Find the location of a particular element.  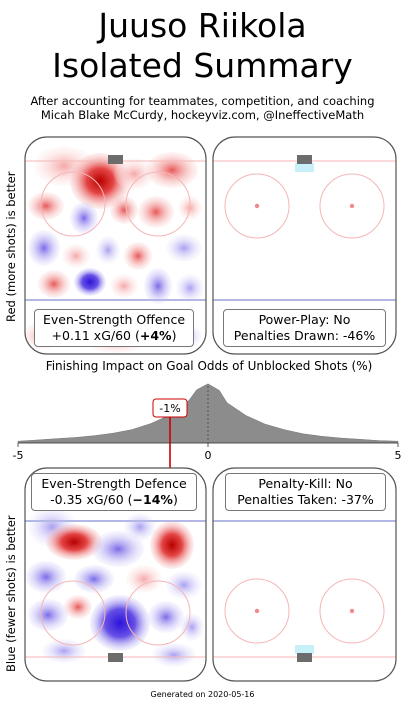

ev-offence-box: Even-Strength Offence +0.11 xG/60 (+4%) is located at coordinates (114, 328).